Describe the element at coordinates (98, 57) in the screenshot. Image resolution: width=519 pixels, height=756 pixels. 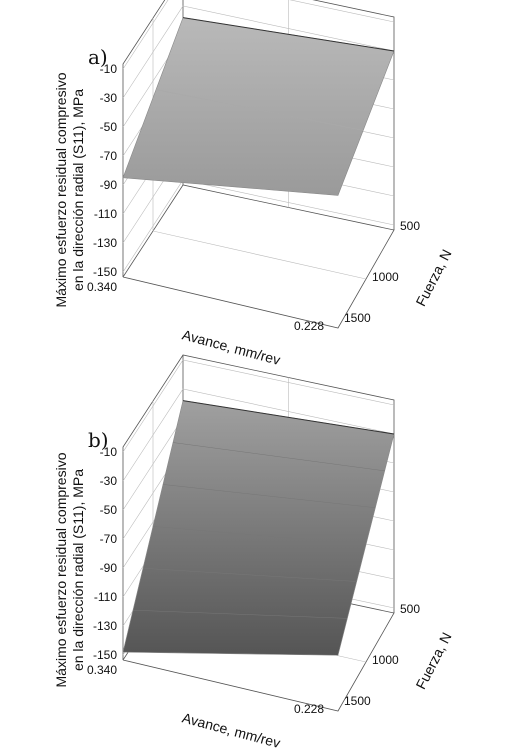
I see `panel-label: a)` at that location.